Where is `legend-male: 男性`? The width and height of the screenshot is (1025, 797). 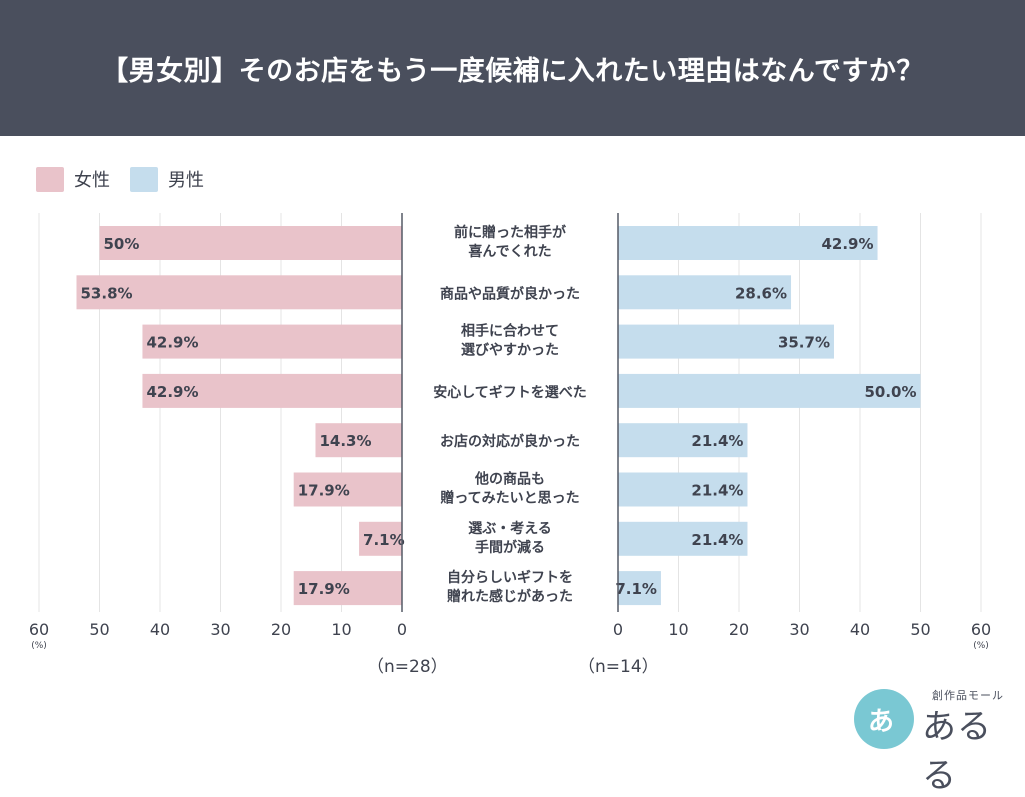 legend-male: 男性 is located at coordinates (167, 179).